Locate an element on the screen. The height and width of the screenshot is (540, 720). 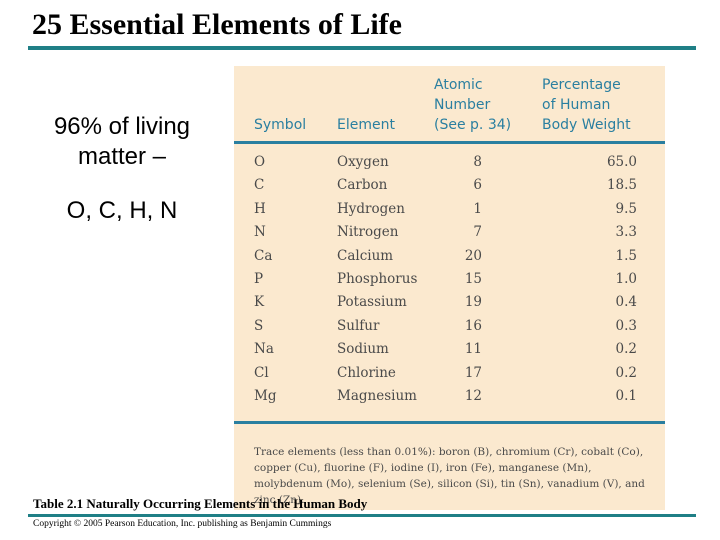
cell-symbol: K is located at coordinates (259, 302).